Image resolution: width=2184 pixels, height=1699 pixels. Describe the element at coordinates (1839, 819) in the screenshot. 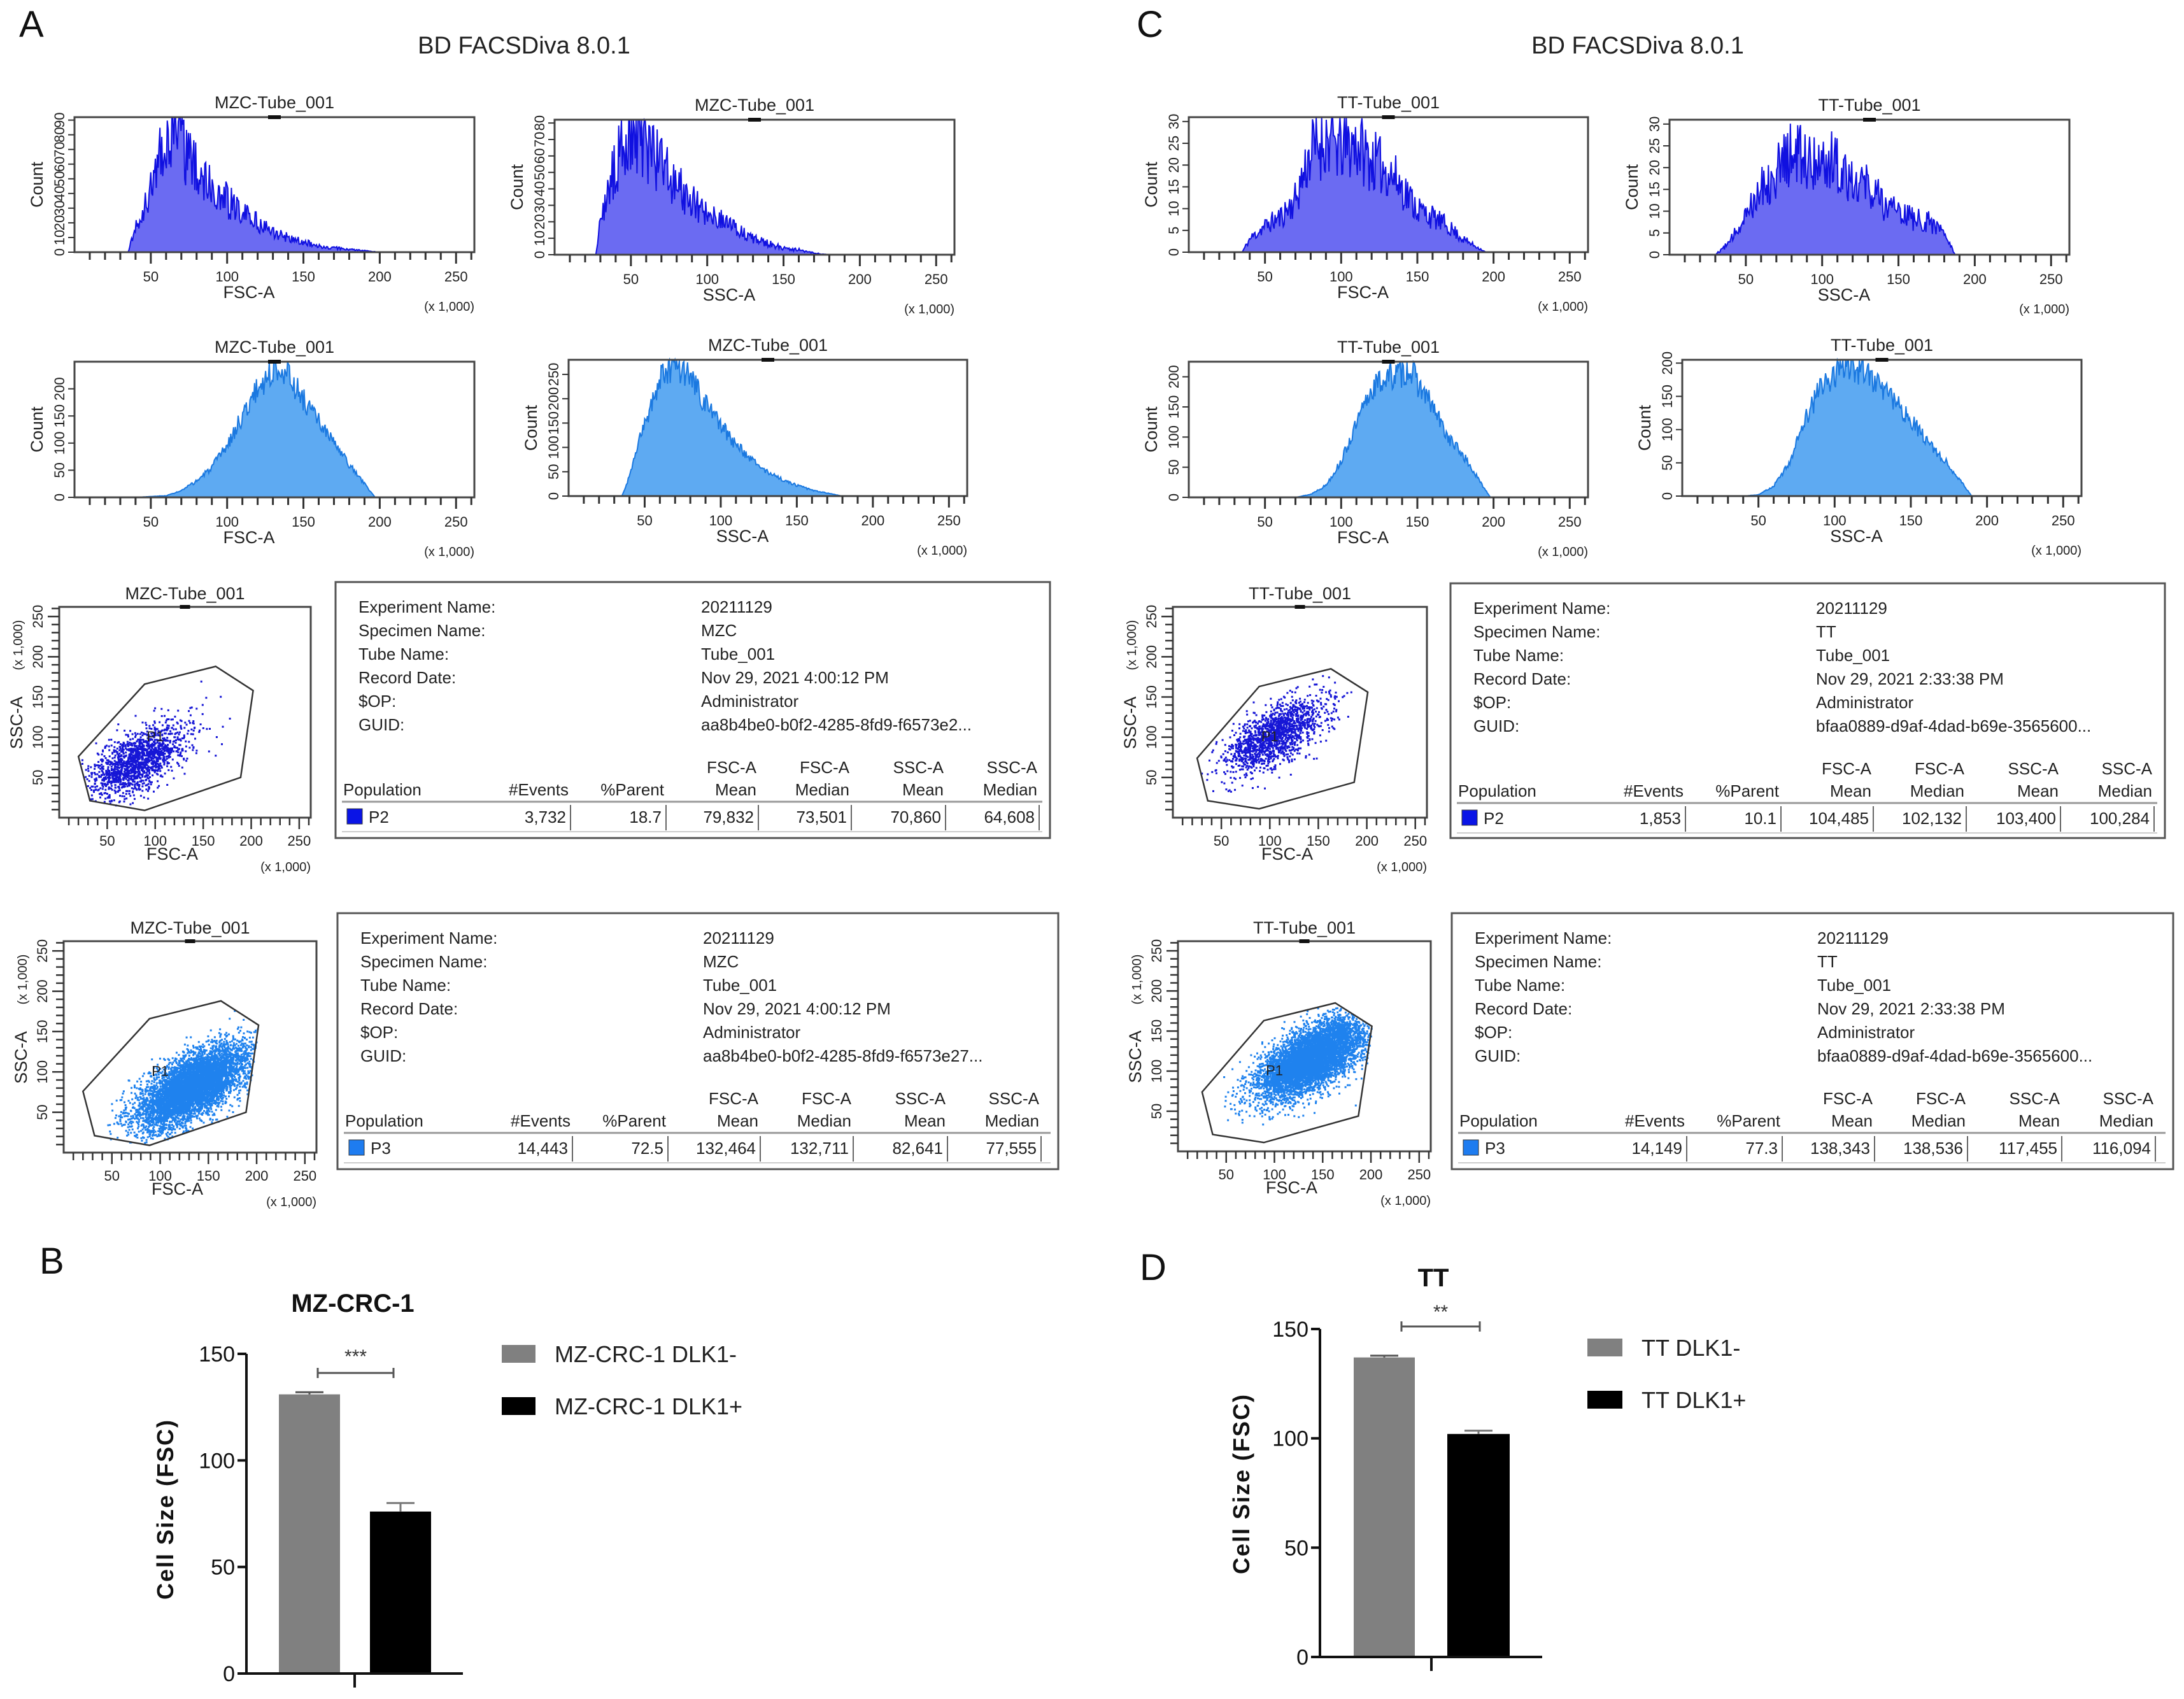

I see `stat-value: 104,485` at that location.